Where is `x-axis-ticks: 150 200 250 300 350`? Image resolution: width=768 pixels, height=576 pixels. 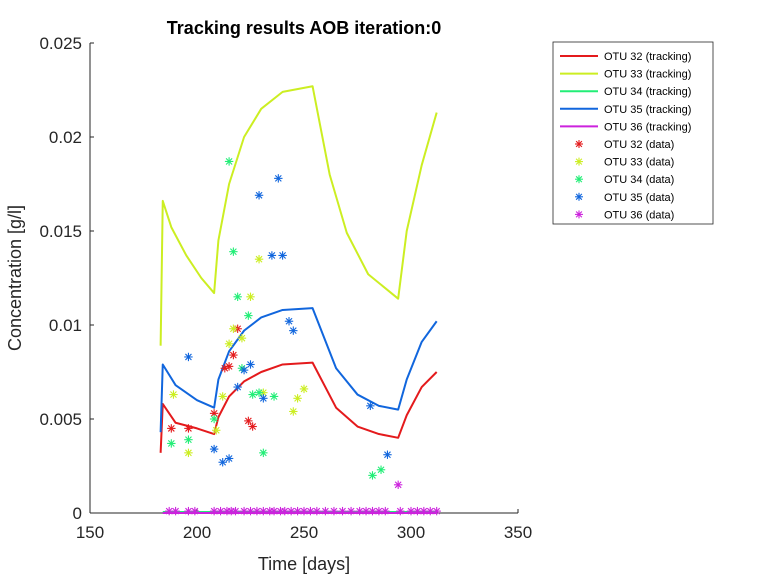 x-axis-ticks: 150 200 250 300 350 is located at coordinates (304, 525).